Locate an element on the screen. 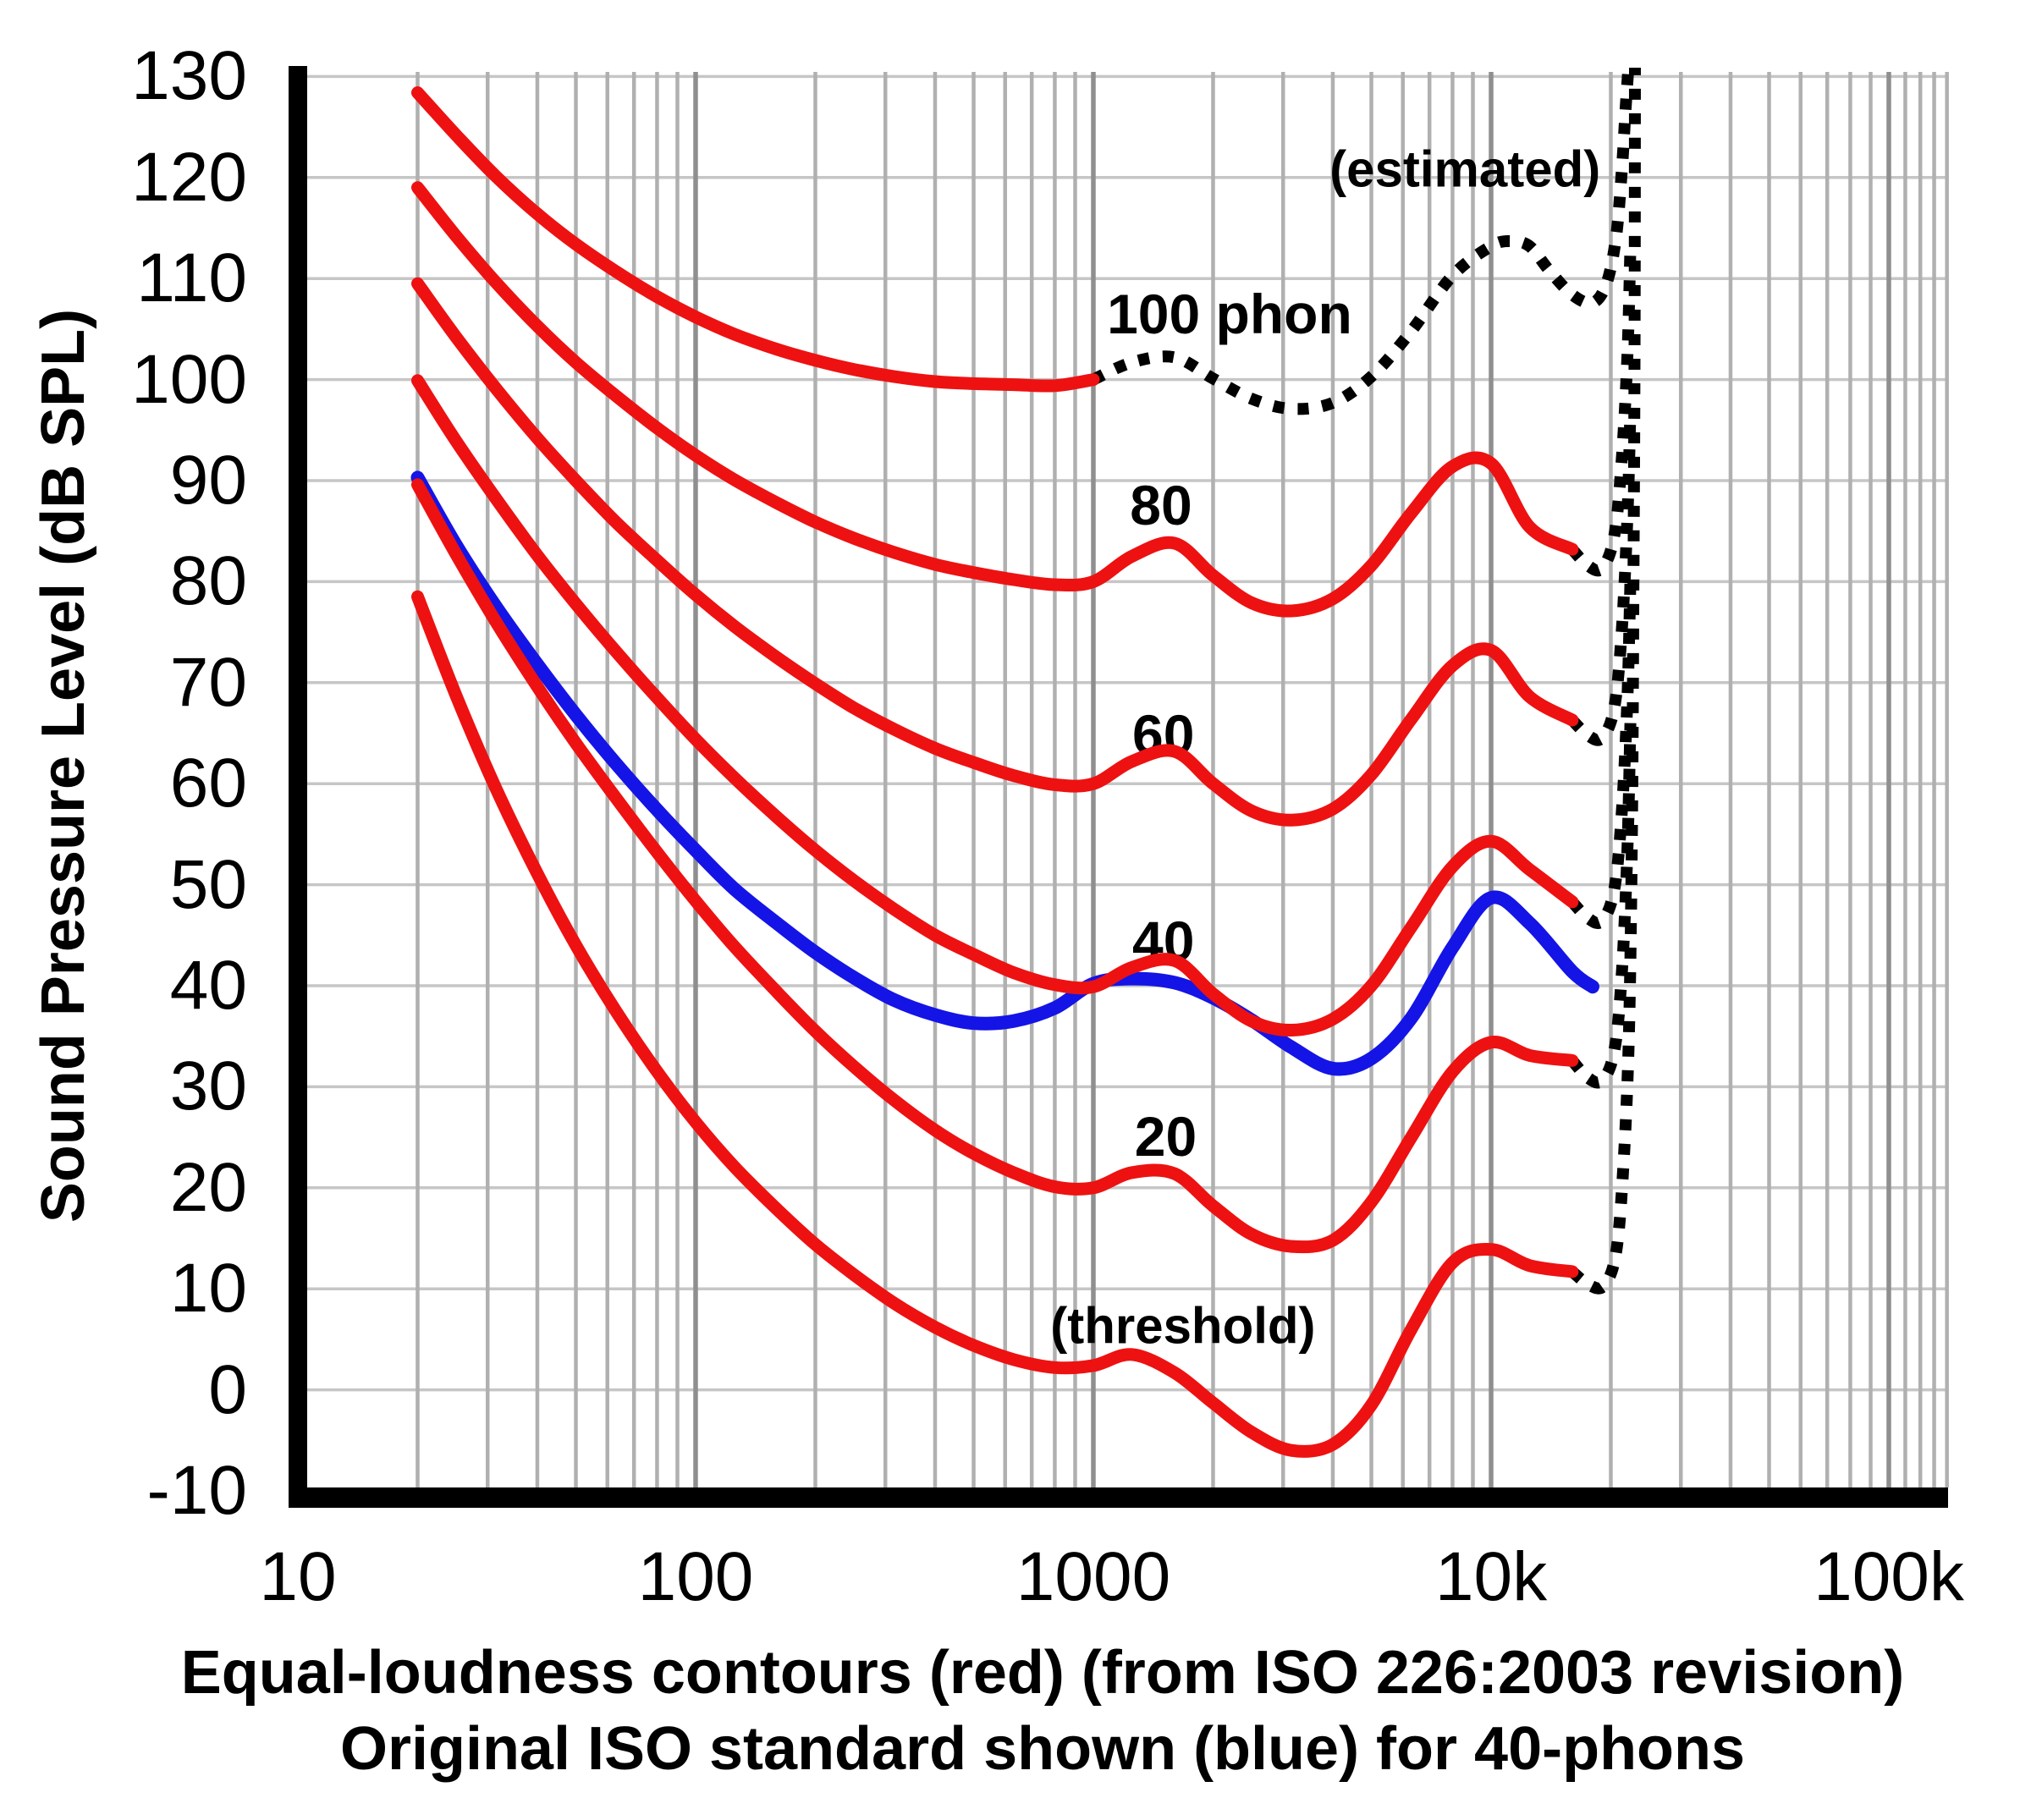 The width and height of the screenshot is (2031, 1820). label-40-phon: 40 is located at coordinates (1163, 942).